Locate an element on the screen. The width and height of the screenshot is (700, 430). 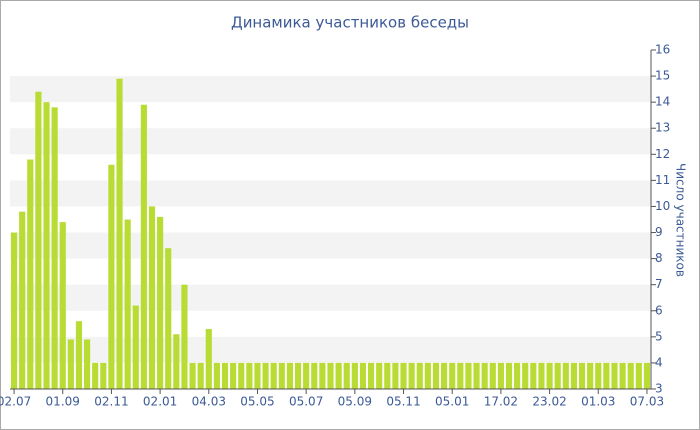
y-tick-label: 11 is located at coordinates (662, 180).